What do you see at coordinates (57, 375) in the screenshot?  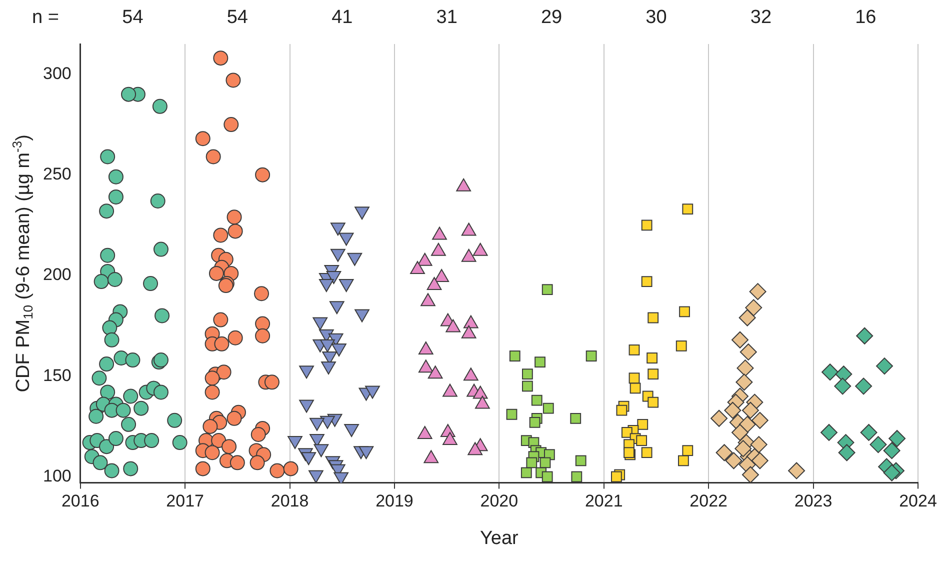 I see `y-tick-label: 150` at bounding box center [57, 375].